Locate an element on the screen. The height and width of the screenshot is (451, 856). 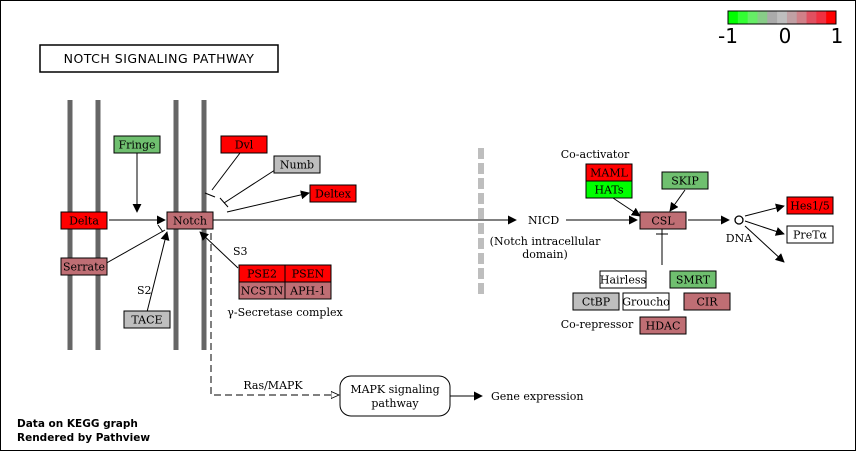
gene-hats-node: HATs is located at coordinates (609, 189).